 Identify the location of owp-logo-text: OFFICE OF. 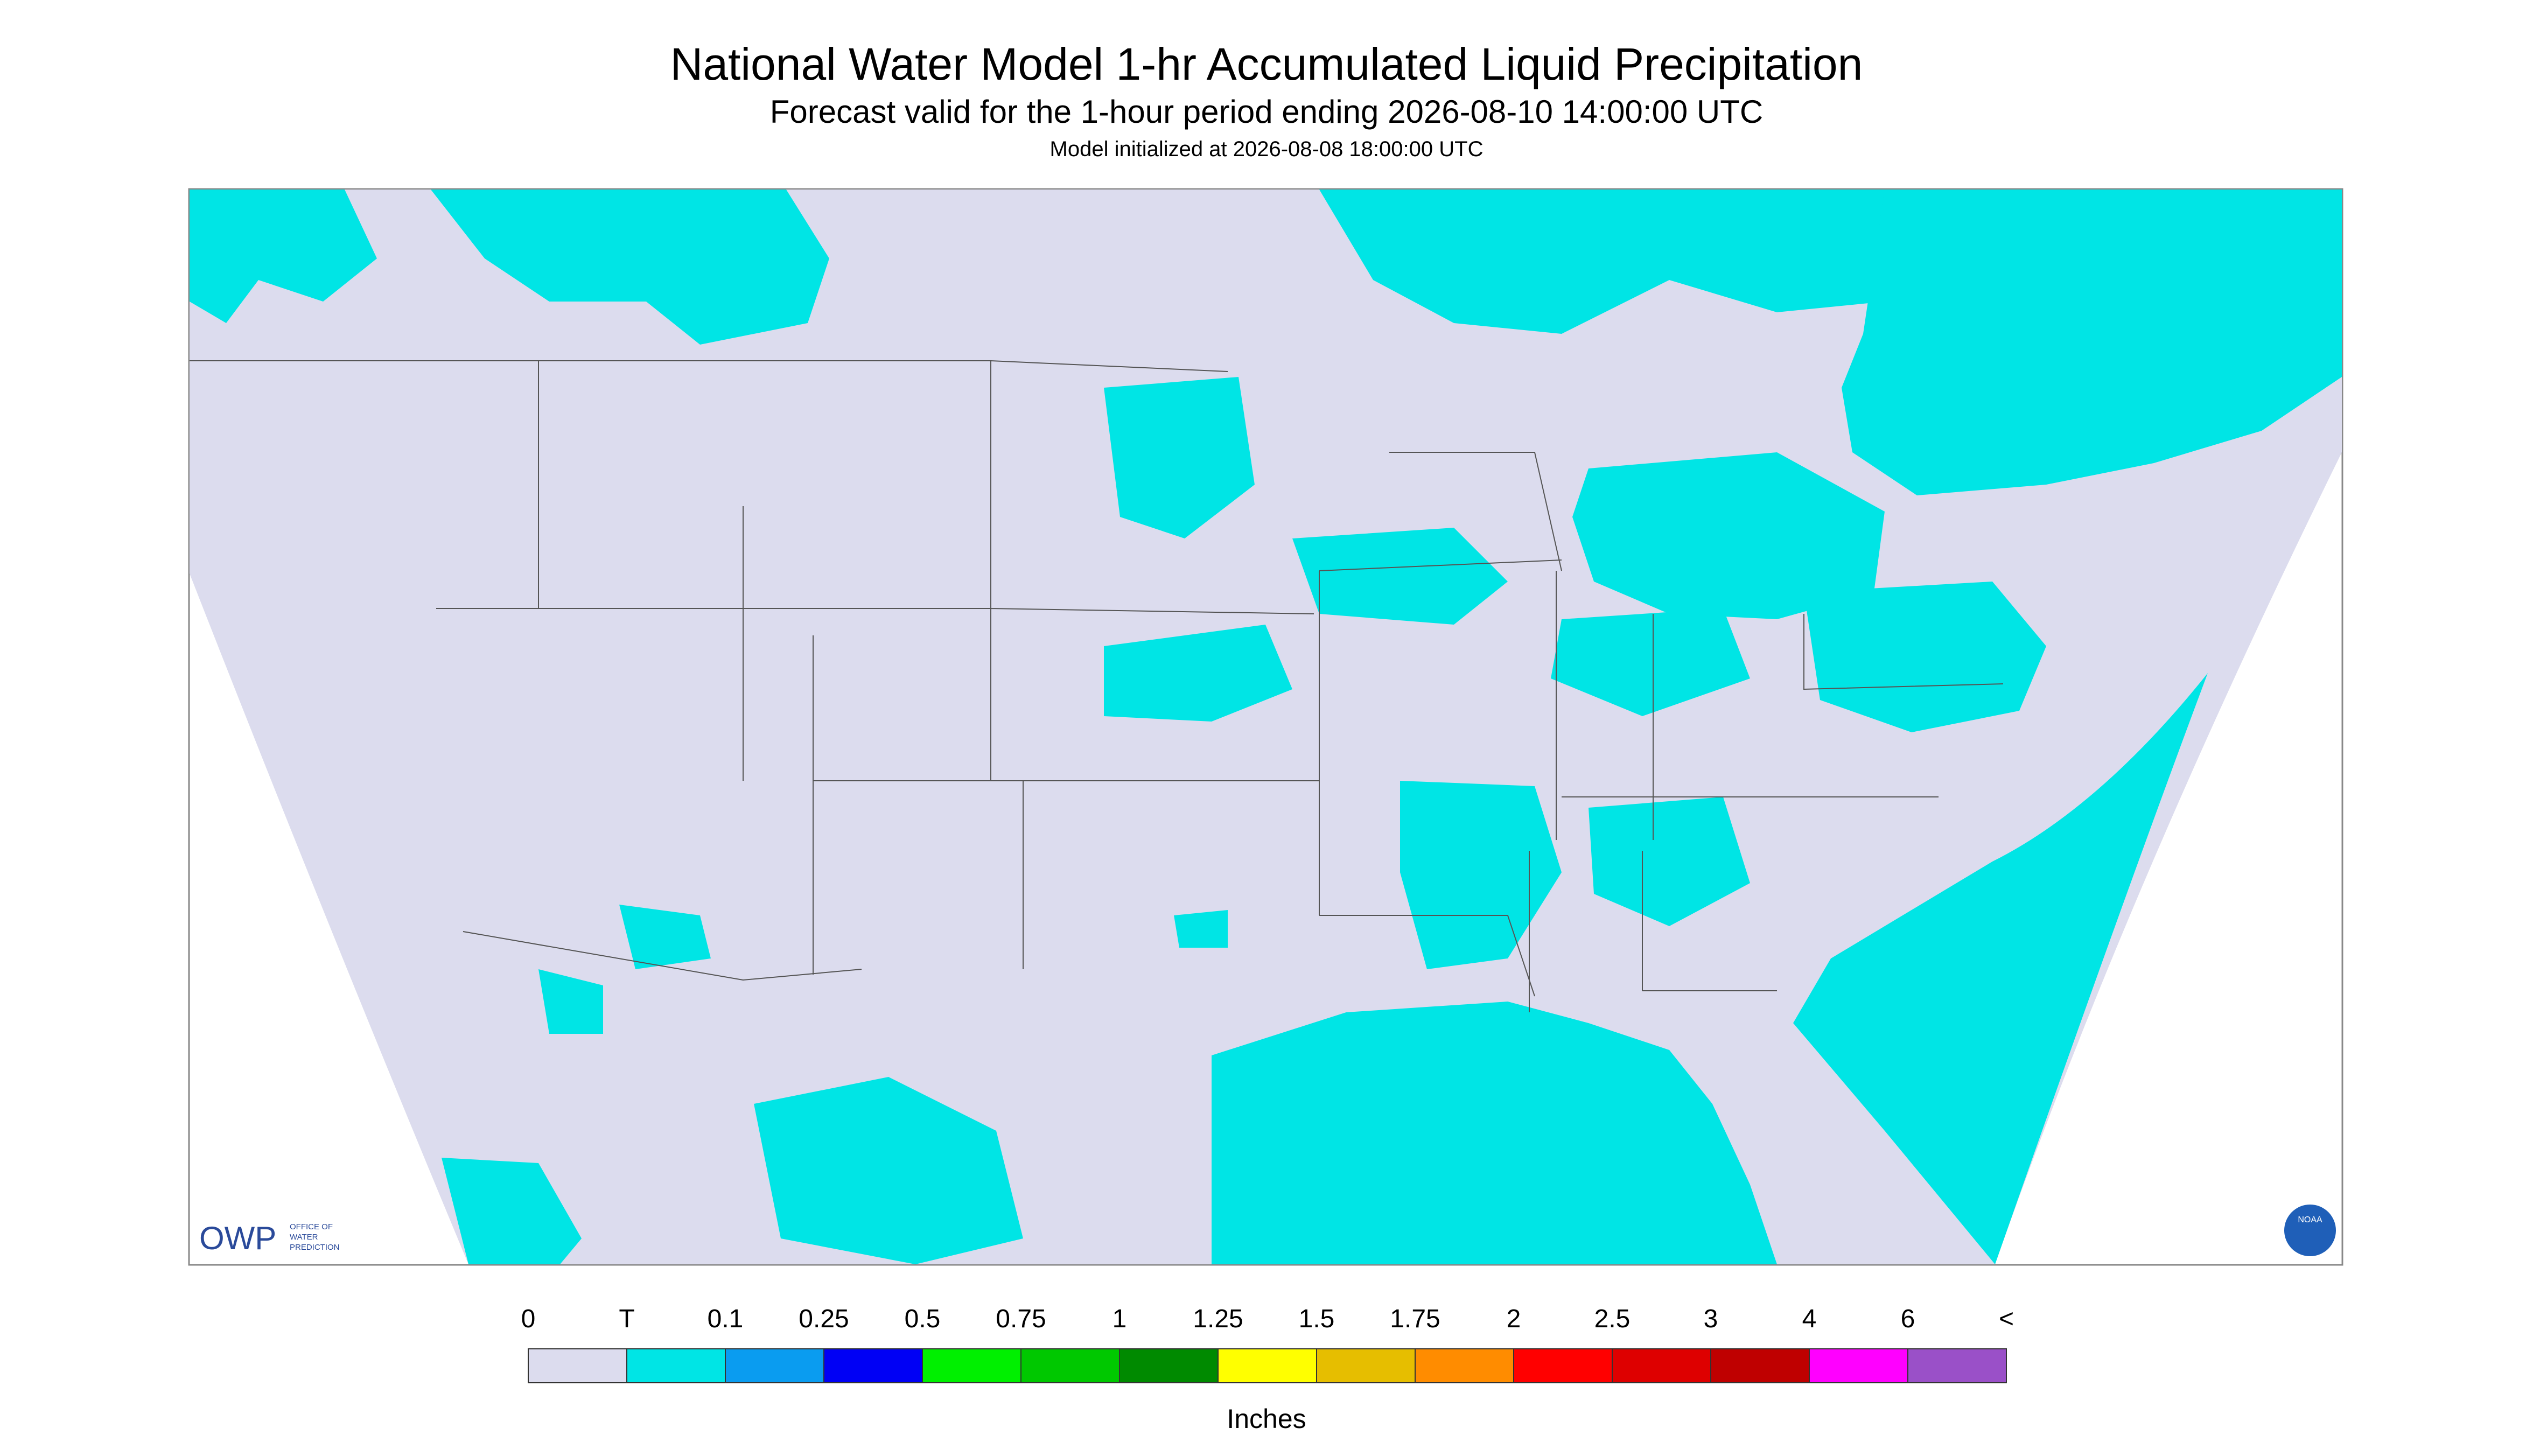
(312, 1226).